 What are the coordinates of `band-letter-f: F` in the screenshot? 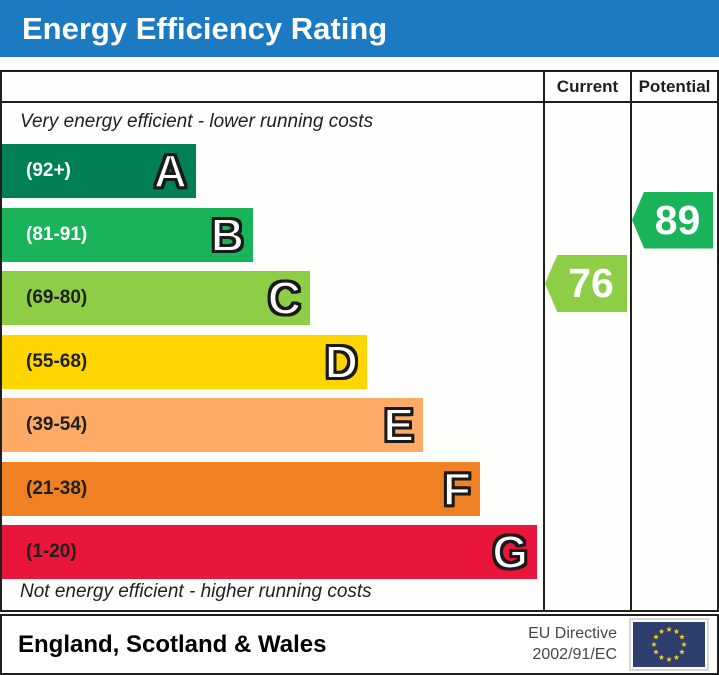 It's located at (457, 488).